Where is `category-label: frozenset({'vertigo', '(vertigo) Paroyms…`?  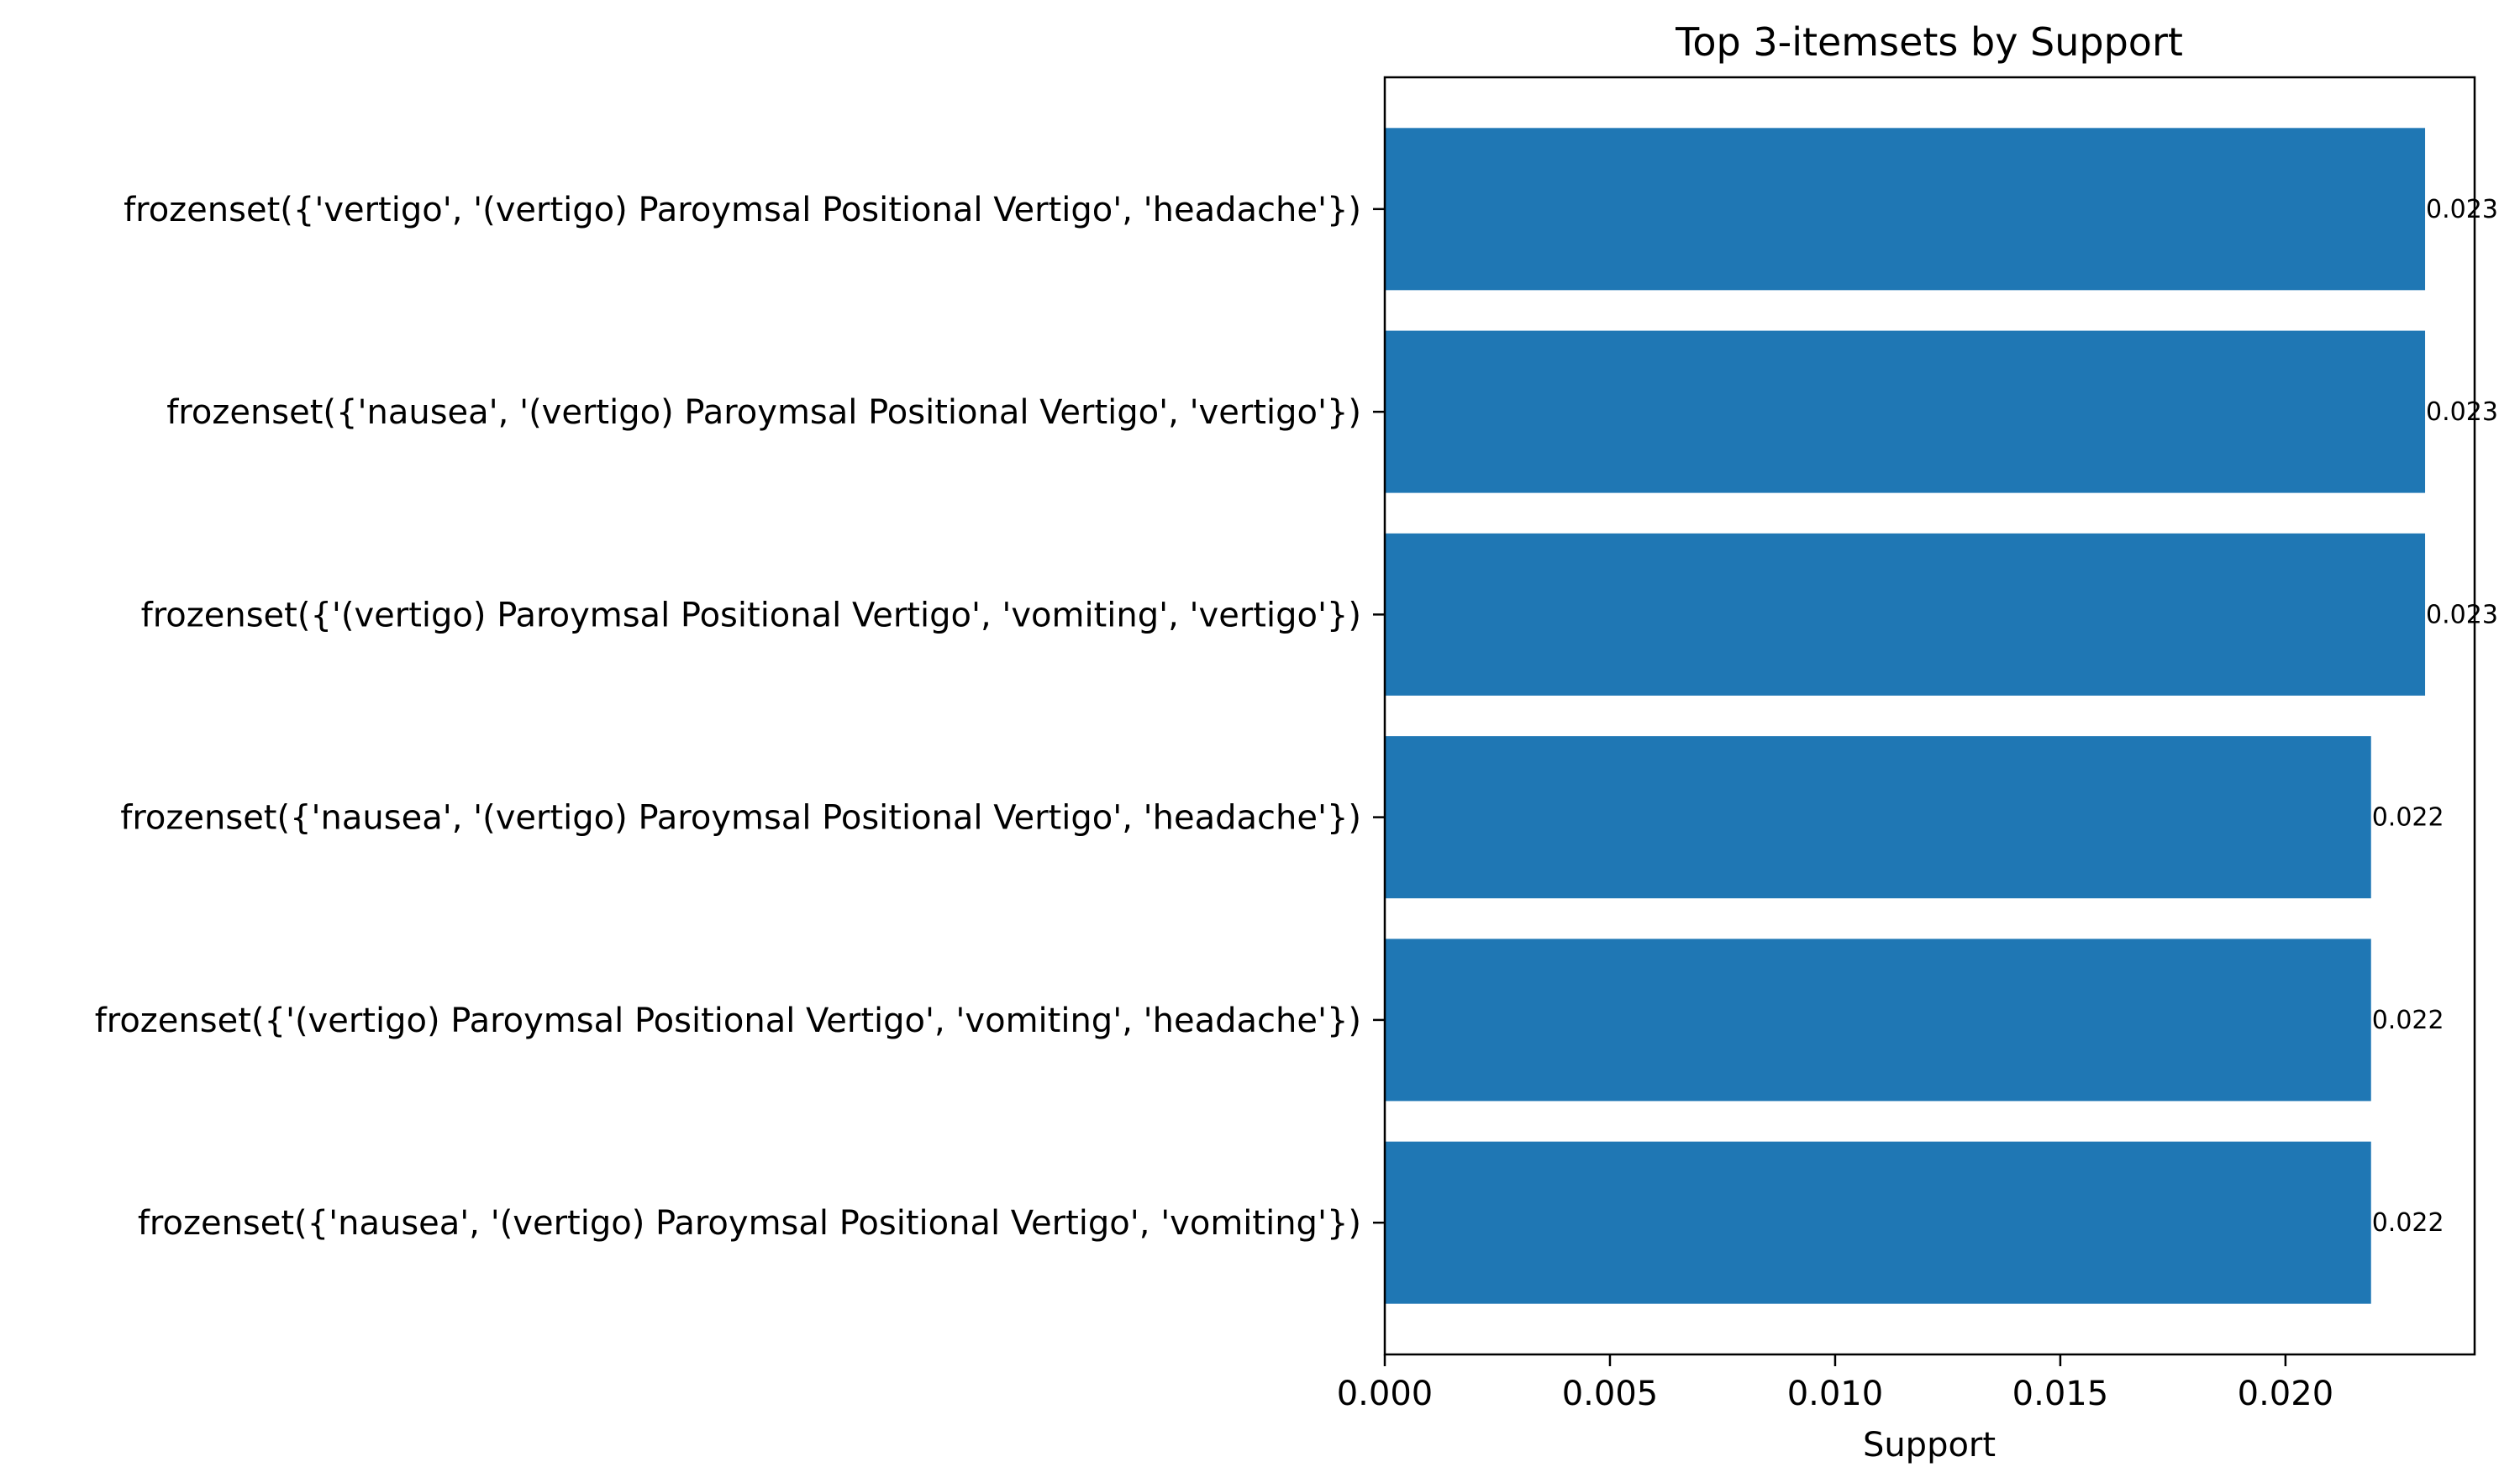 category-label: frozenset({'vertigo', '(vertigo) Paroyms… is located at coordinates (742, 210).